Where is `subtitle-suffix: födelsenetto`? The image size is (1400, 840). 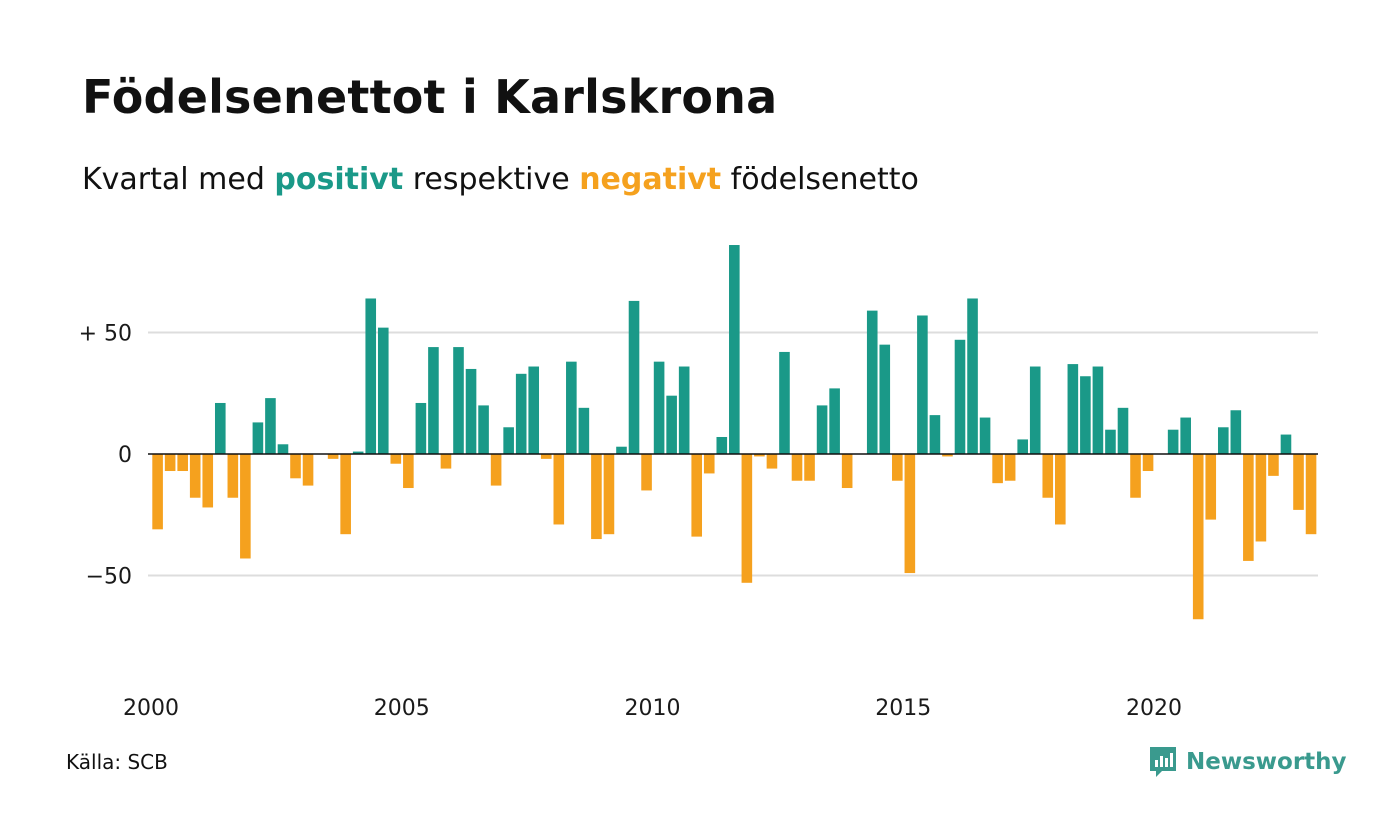
subtitle-suffix: födelsenetto is located at coordinates (820, 179).